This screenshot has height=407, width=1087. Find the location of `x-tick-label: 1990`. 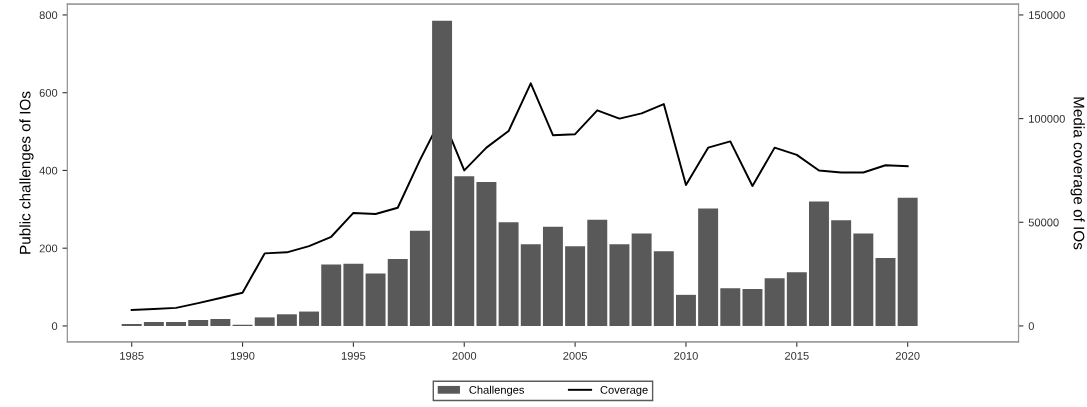

x-tick-label: 1990 is located at coordinates (243, 355).